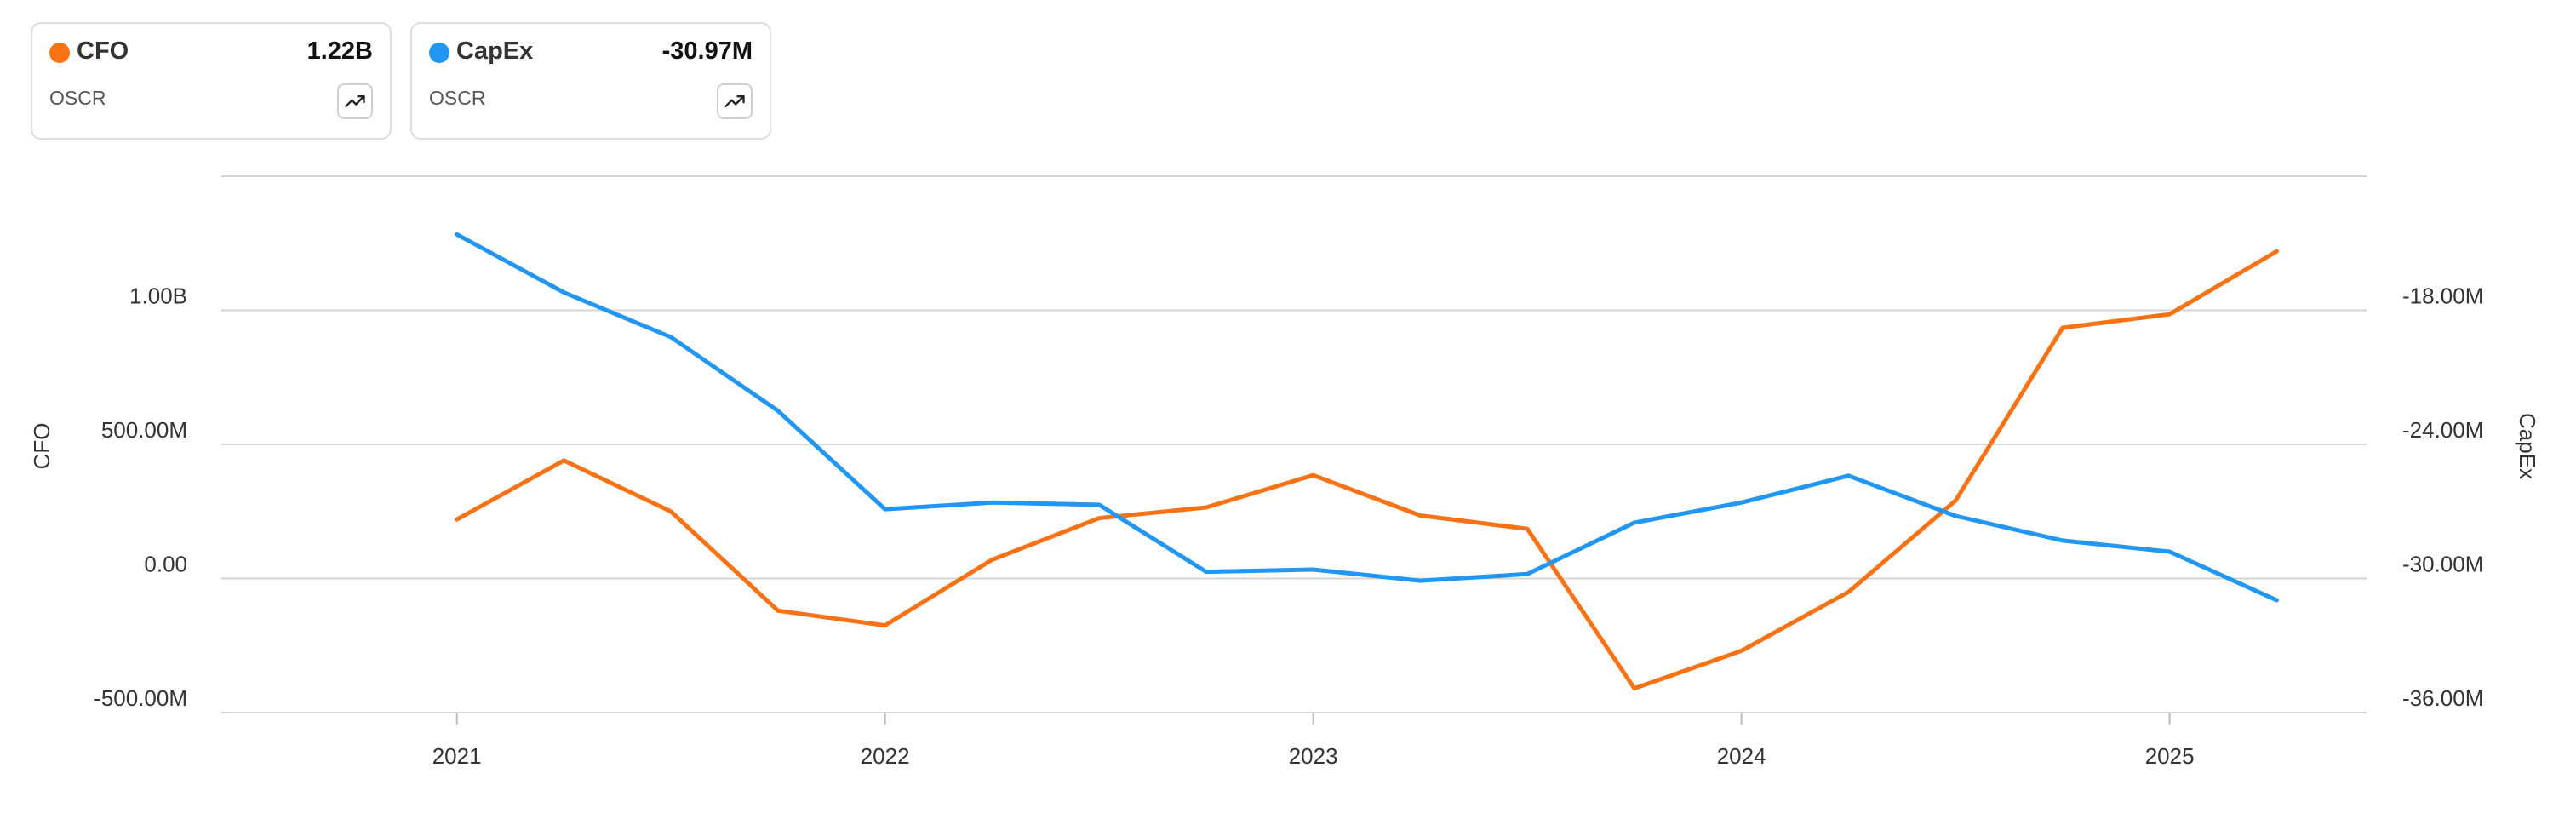 The image size is (2576, 819). I want to click on legend-series-value: -30.97M, so click(707, 51).